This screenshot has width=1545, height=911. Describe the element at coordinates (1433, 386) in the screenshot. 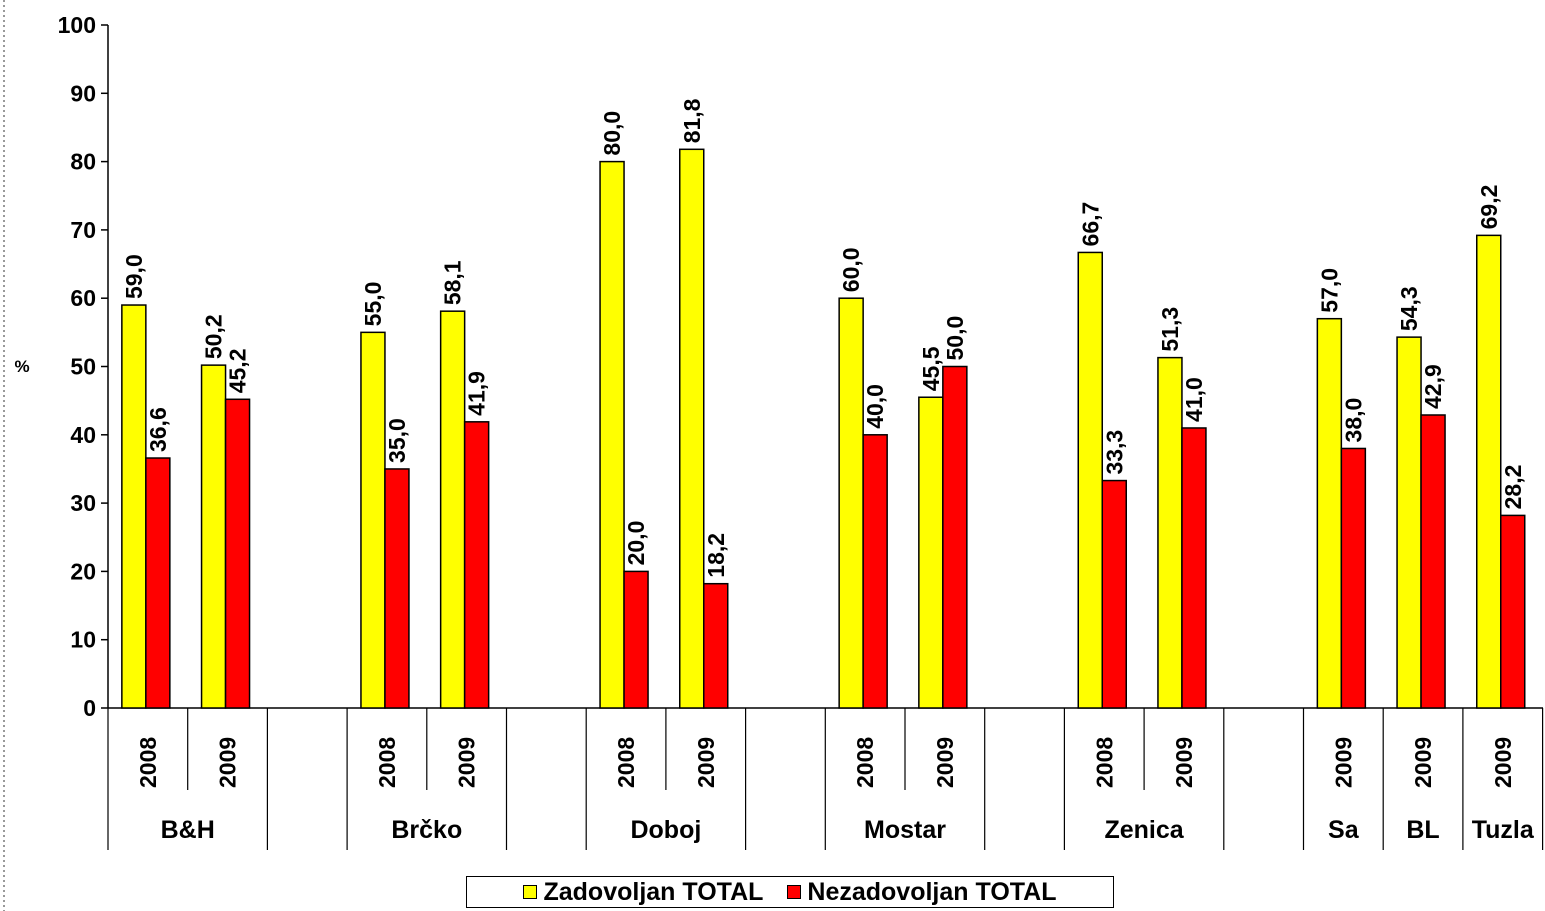

I see `data-label-nezadovoljan: 42,9` at that location.